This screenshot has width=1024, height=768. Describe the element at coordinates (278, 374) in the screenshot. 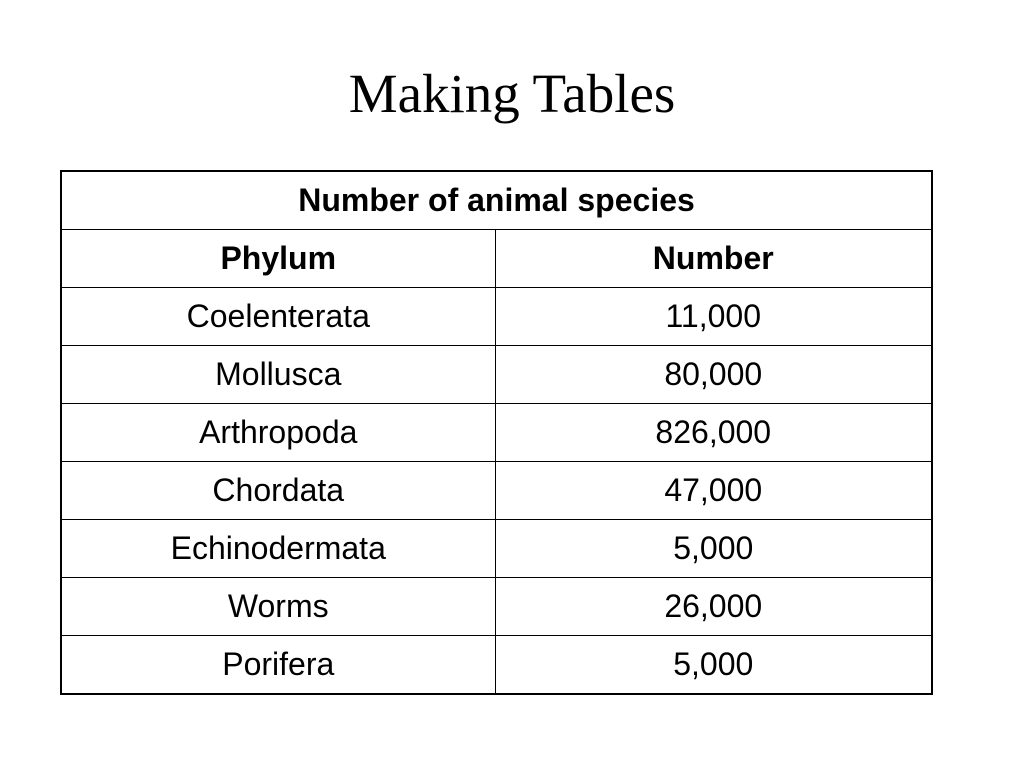

I see `phylum-cell: Mollusca` at that location.